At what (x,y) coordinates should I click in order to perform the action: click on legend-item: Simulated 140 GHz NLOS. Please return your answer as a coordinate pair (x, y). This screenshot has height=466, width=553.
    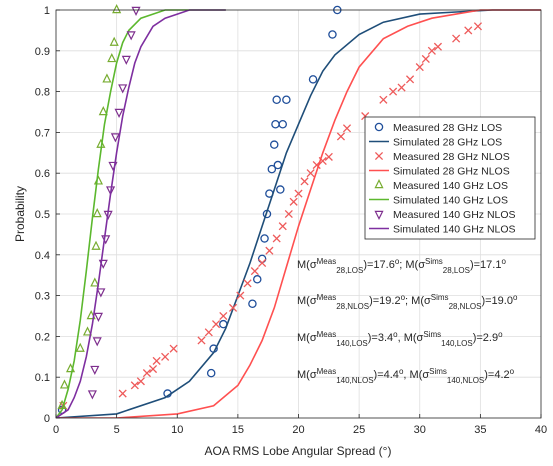
    Looking at the image, I should click on (442, 230).